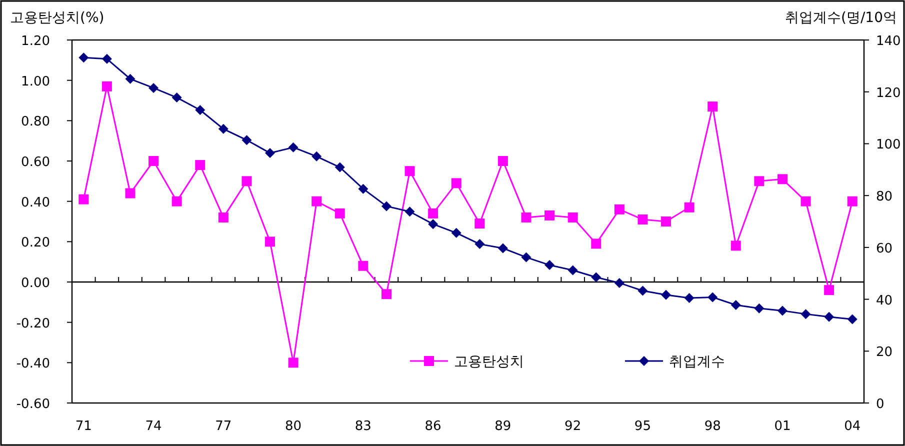  I want to click on y2-tick-label: 0, so click(880, 404).